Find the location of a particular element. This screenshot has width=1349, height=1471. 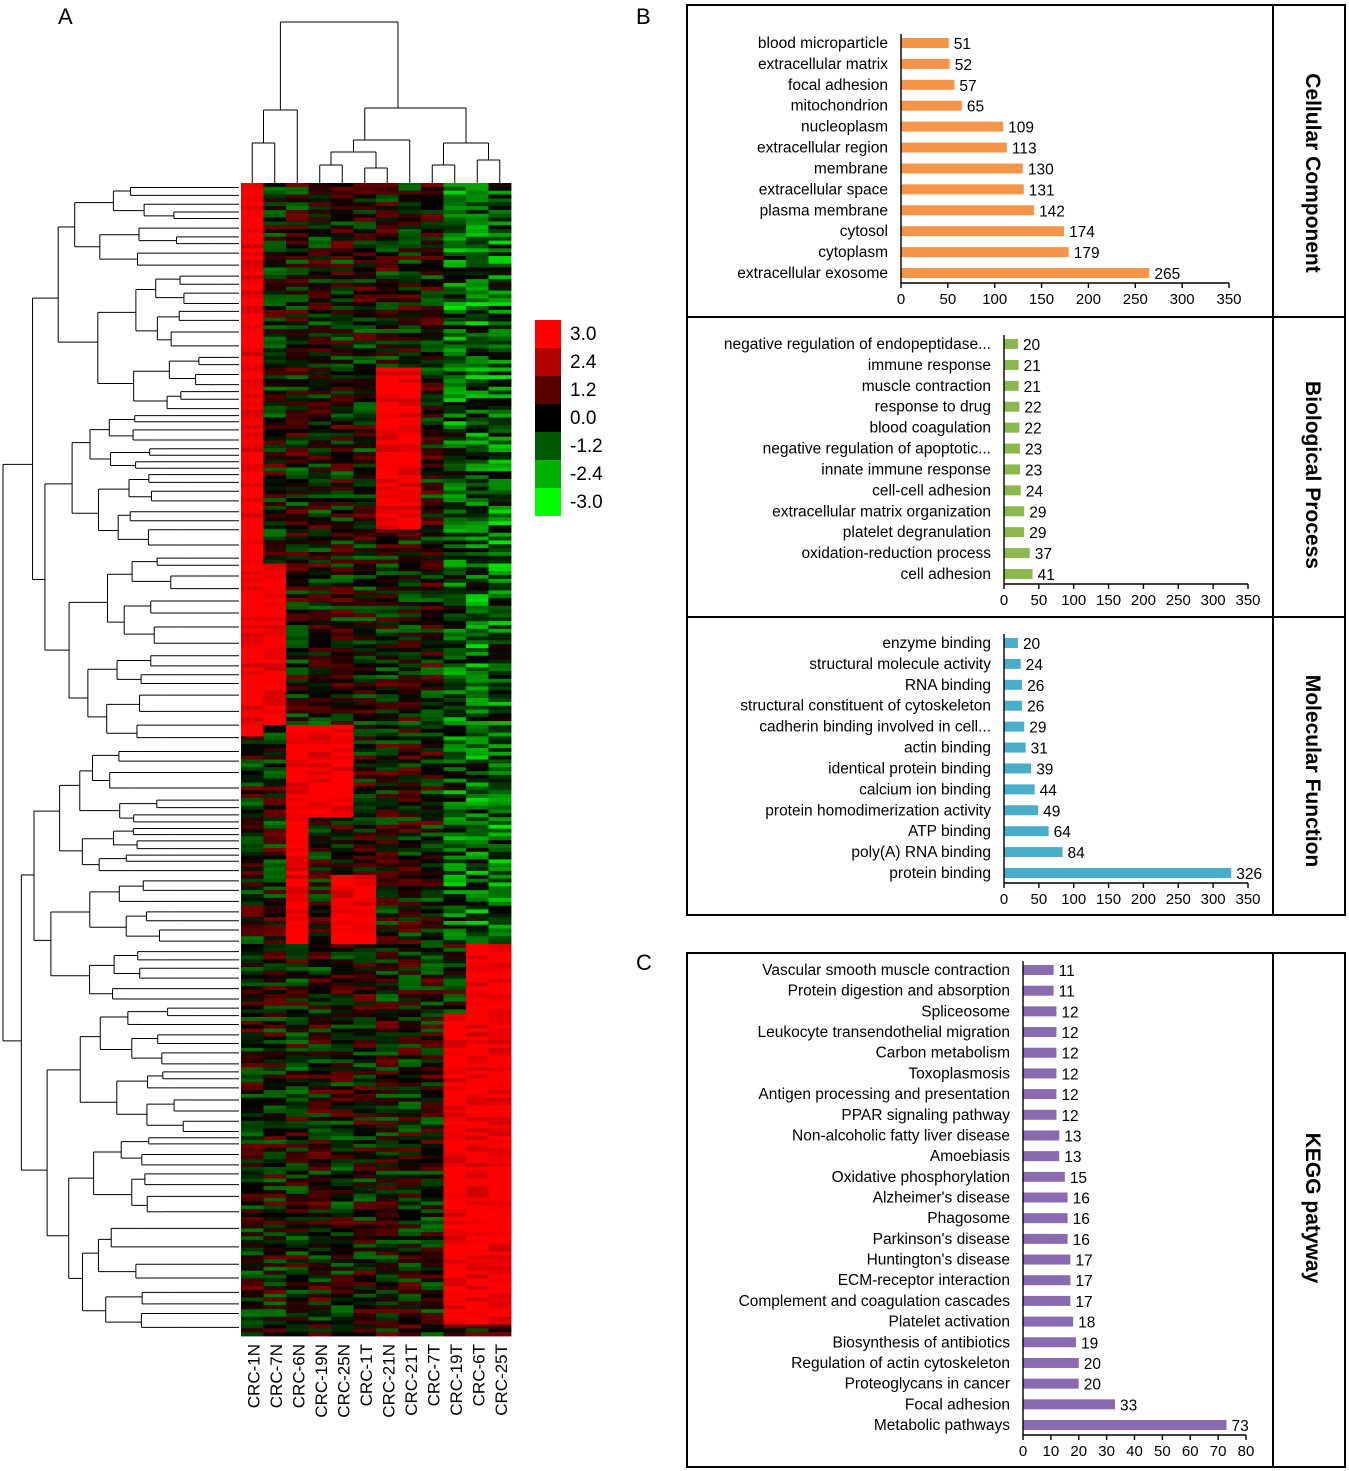

kegg-x-tick-label: 0 is located at coordinates (1023, 1451).